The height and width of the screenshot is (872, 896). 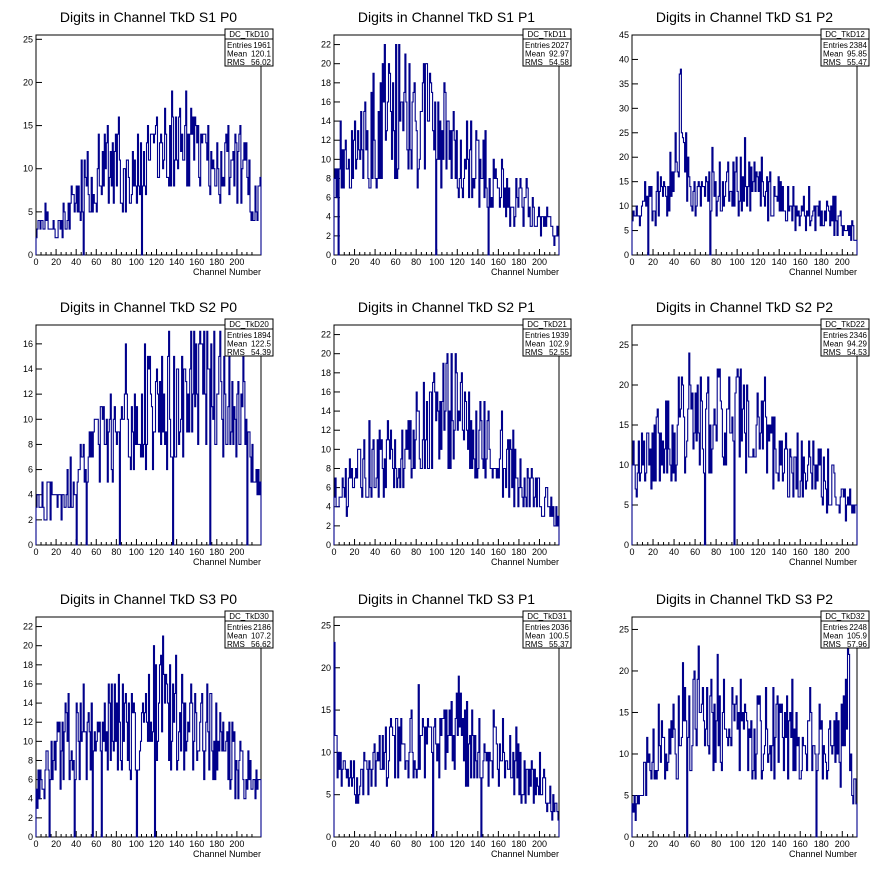 What do you see at coordinates (326, 430) in the screenshot?
I see `y-tick-label: 12` at bounding box center [326, 430].